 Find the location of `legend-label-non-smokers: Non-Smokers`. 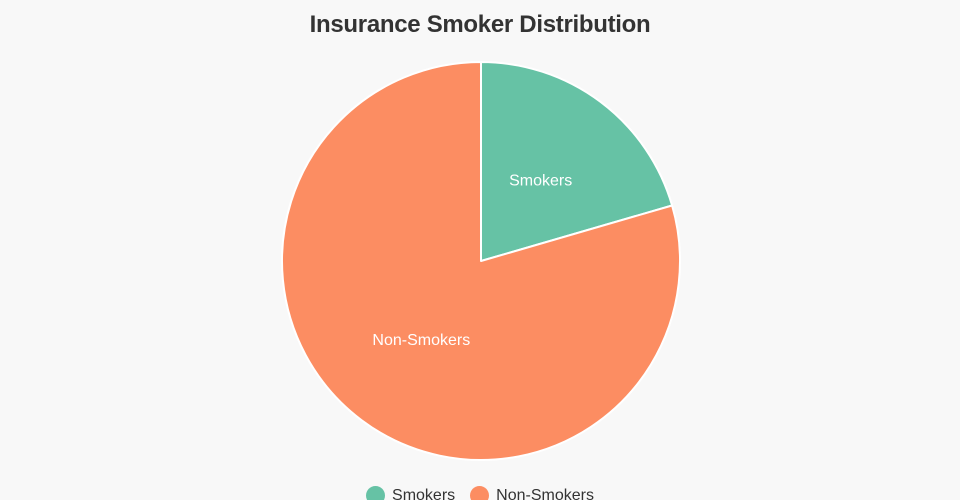

legend-label-non-smokers: Non-Smokers is located at coordinates (545, 493).